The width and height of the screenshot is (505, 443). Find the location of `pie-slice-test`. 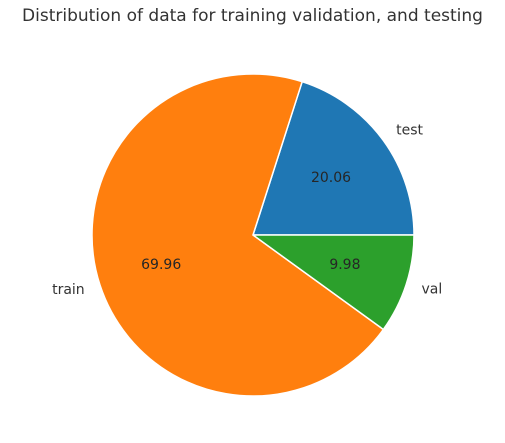

pie-slice-test is located at coordinates (333, 158).